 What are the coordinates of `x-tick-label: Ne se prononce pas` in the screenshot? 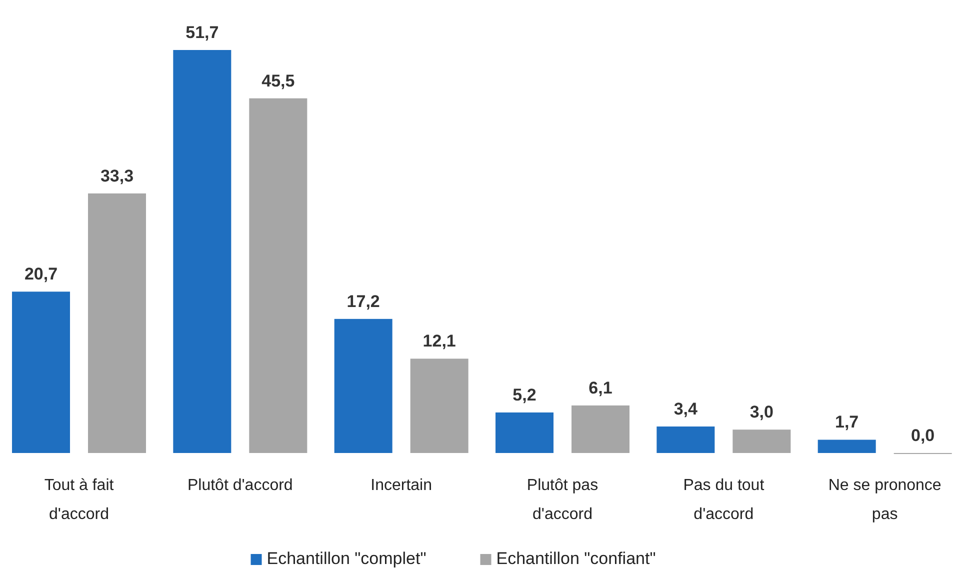 It's located at (885, 500).